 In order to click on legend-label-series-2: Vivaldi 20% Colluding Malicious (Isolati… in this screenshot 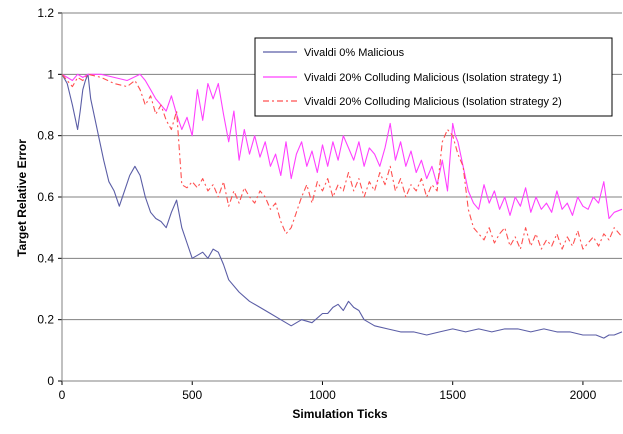, I will do `click(433, 102)`.